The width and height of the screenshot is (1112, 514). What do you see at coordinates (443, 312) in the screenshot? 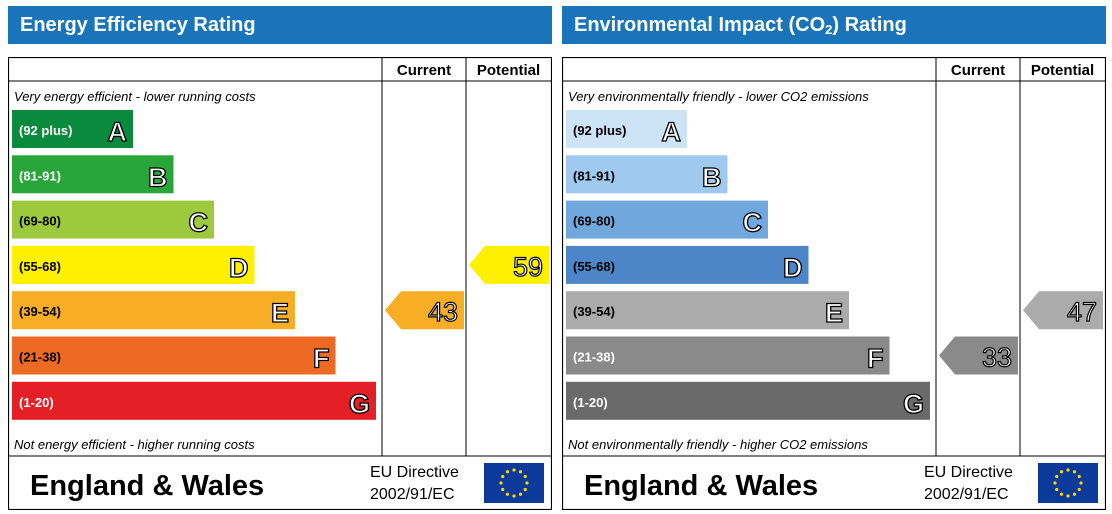
I see `rating-arrow-value: 43` at bounding box center [443, 312].